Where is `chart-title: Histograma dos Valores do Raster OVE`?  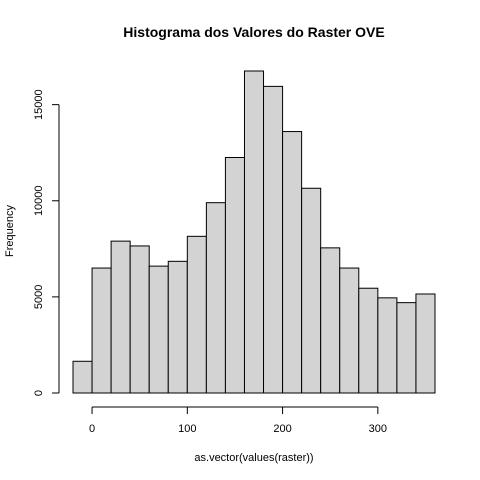 chart-title: Histograma dos Valores do Raster OVE is located at coordinates (253, 32).